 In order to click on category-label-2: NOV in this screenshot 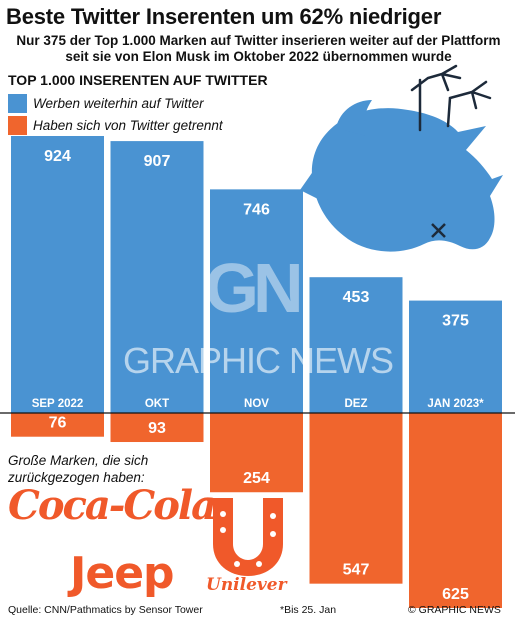, I will do `click(256, 404)`.